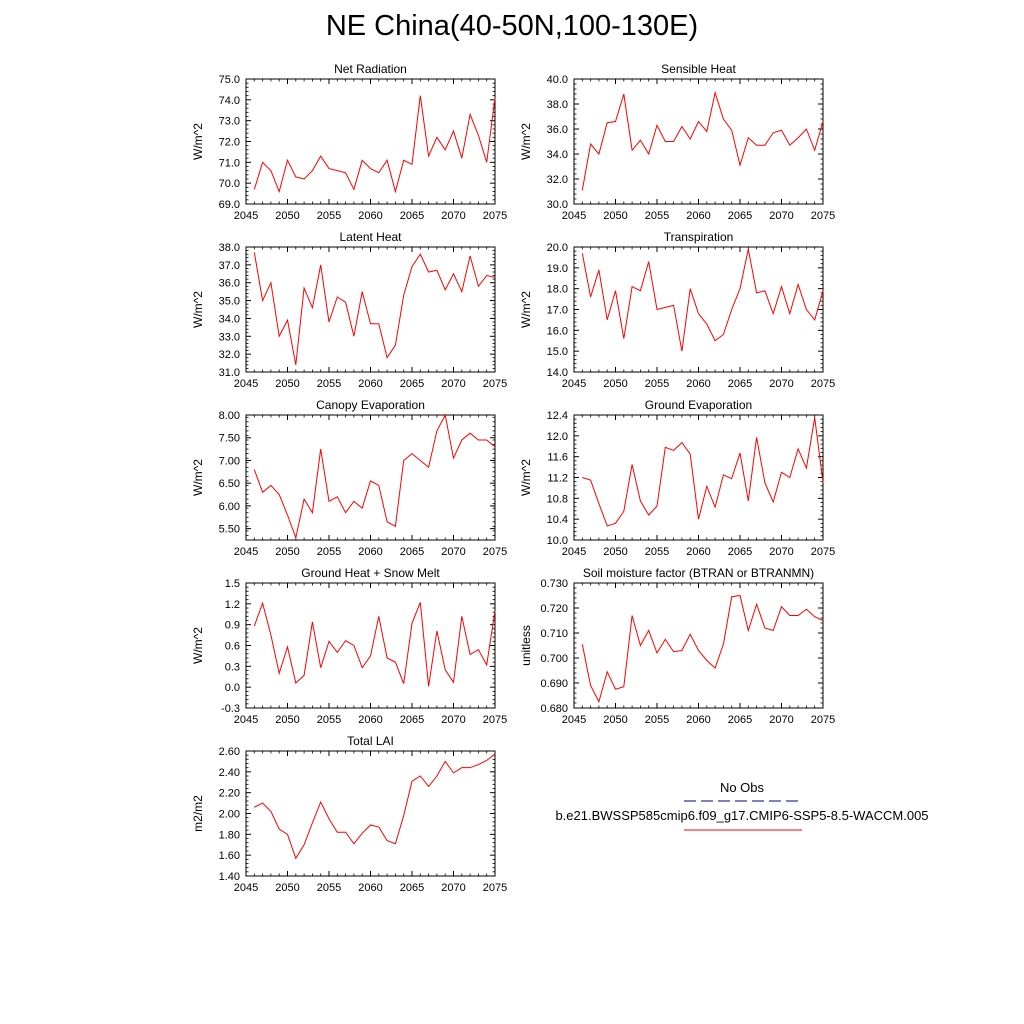  I want to click on panel-title: Latent Heat, so click(370, 237).